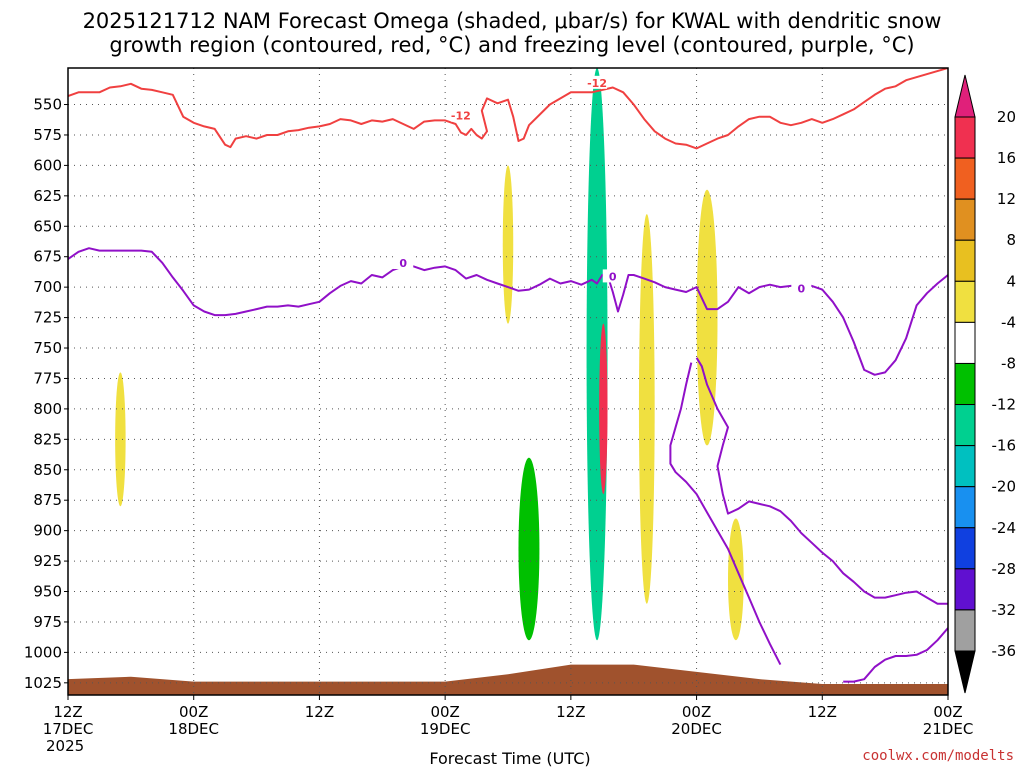  What do you see at coordinates (47, 531) in the screenshot?
I see `y-tick-label: 900` at bounding box center [47, 531].